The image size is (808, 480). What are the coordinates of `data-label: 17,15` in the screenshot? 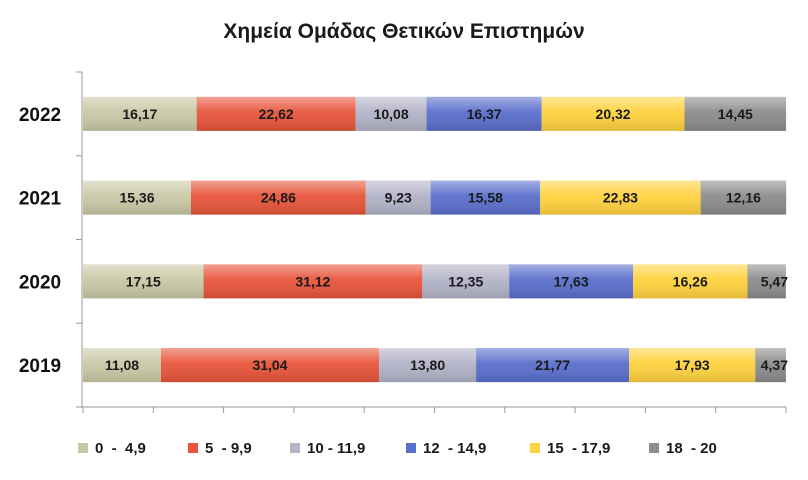 It's located at (143, 281).